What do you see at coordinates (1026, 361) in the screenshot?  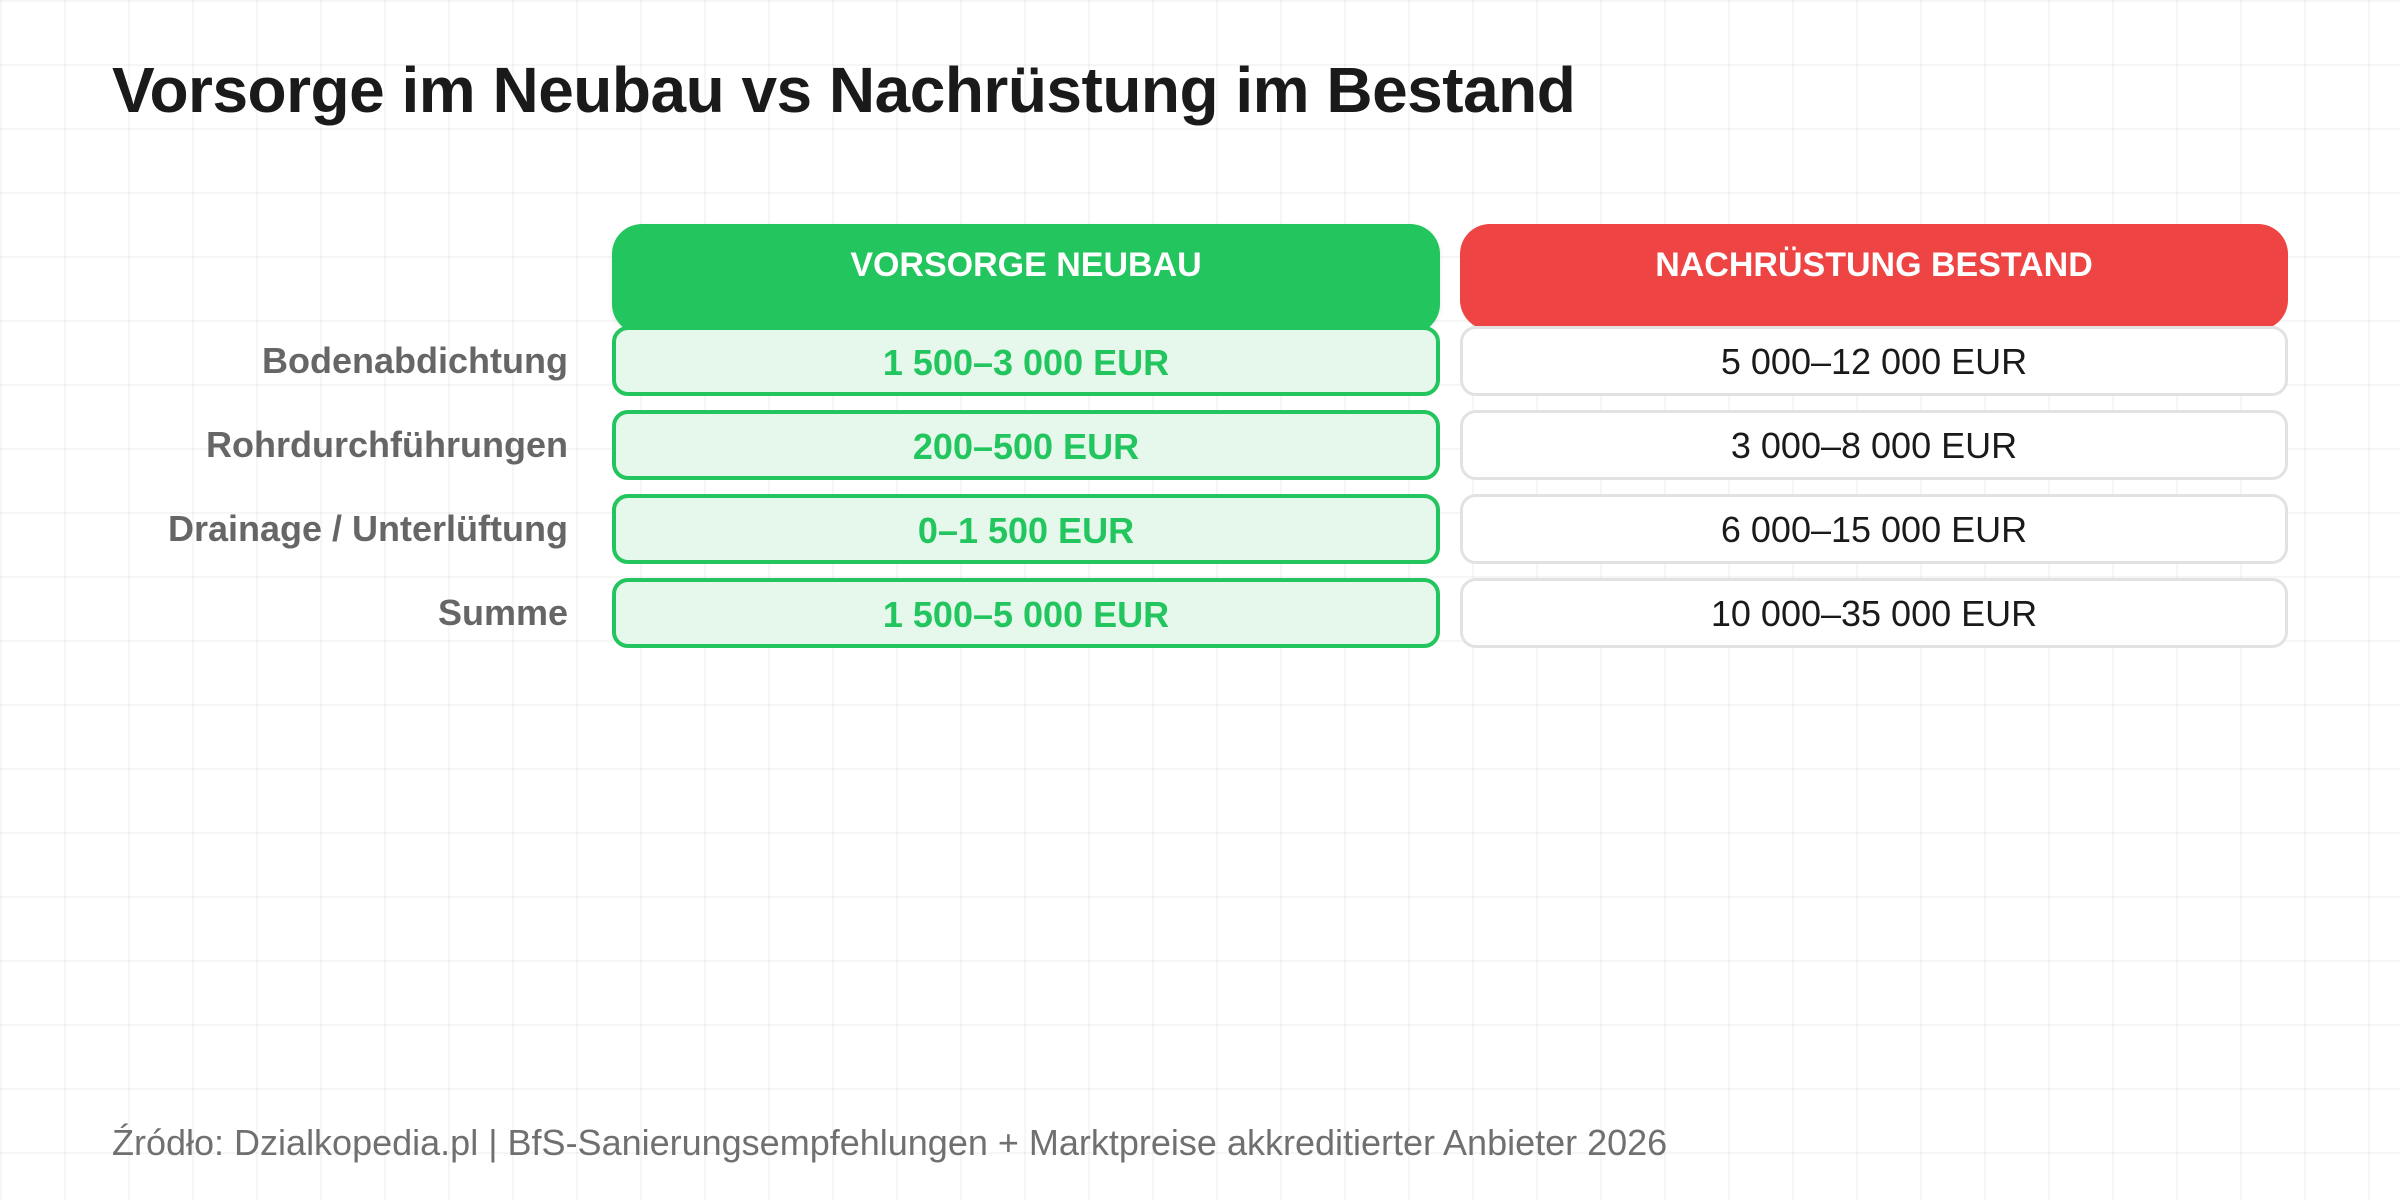 I see `cell-neubau-bodenabdichtung: 1 500–3 000 EUR` at bounding box center [1026, 361].